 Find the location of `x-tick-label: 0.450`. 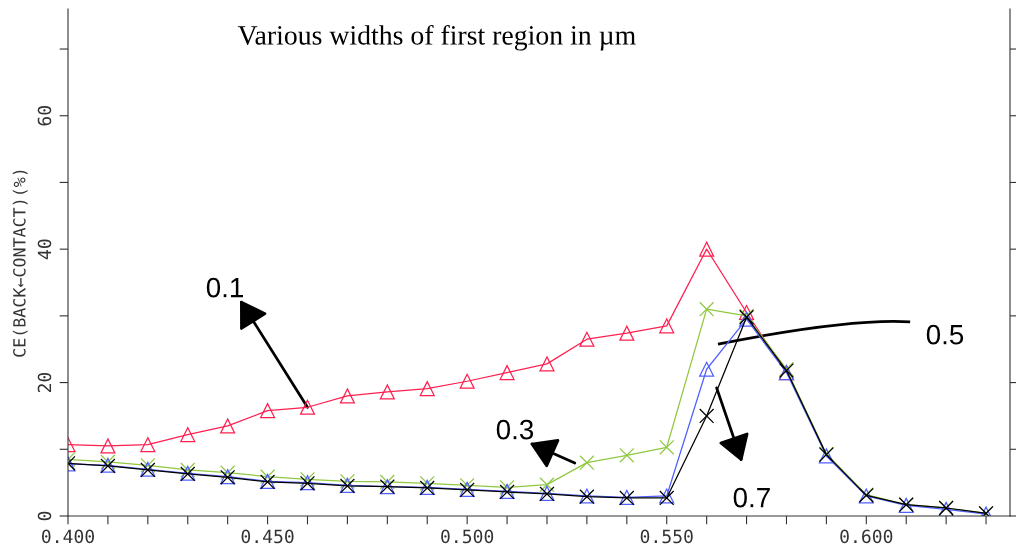

x-tick-label: 0.450 is located at coordinates (267, 536).